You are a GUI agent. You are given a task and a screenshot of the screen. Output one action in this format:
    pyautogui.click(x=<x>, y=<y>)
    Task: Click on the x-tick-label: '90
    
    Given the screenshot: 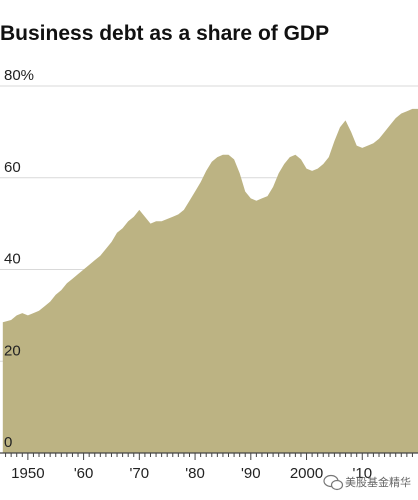 What is the action you would take?
    pyautogui.click(x=251, y=473)
    